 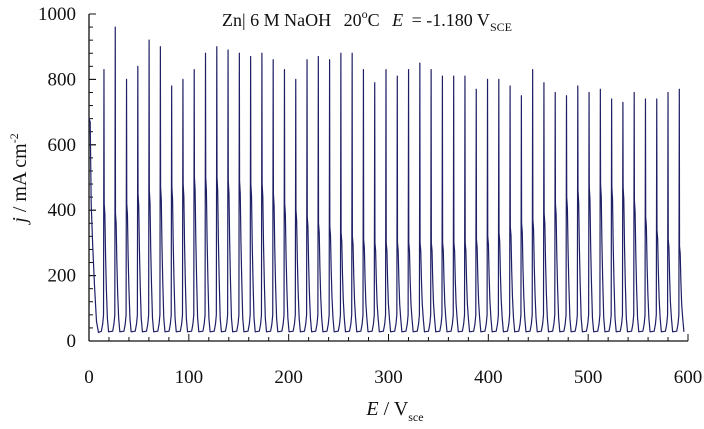 What do you see at coordinates (57, 178) in the screenshot?
I see `y-tick-labels: 0 200 400 600 800 1000` at bounding box center [57, 178].